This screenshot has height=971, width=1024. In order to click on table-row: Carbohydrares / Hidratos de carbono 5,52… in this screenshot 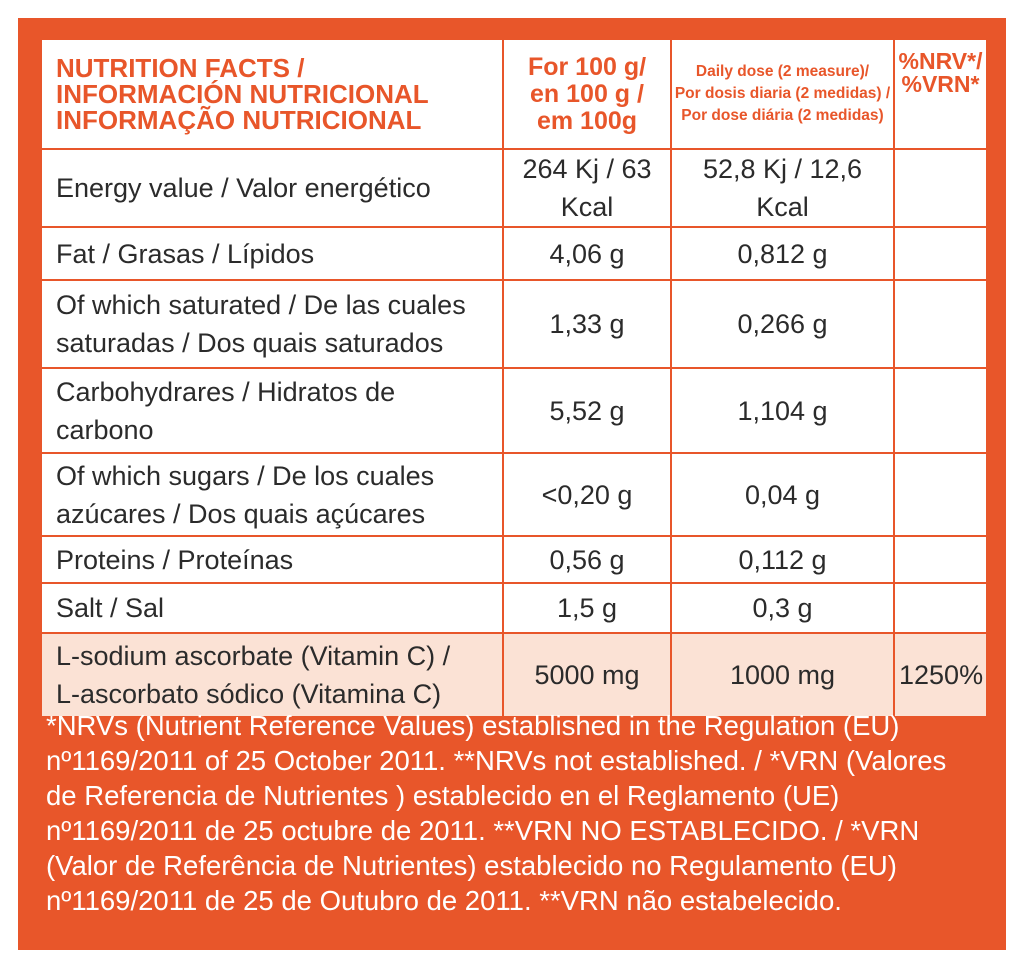, I will do `click(514, 410)`.